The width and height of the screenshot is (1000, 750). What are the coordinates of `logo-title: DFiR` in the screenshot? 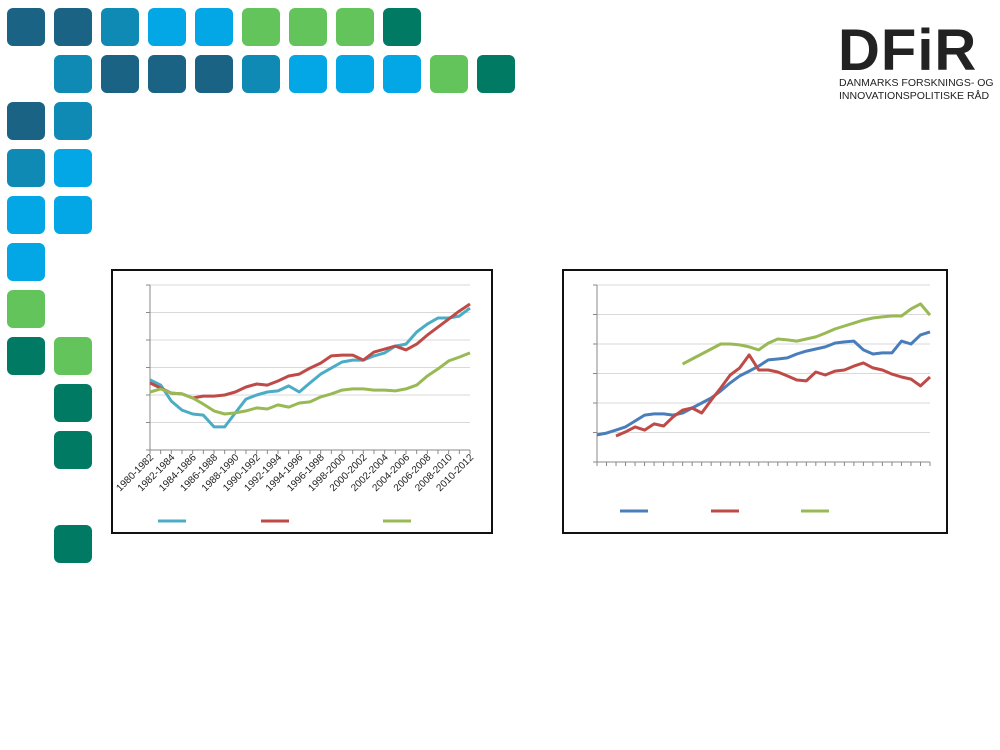 It's located at (907, 50).